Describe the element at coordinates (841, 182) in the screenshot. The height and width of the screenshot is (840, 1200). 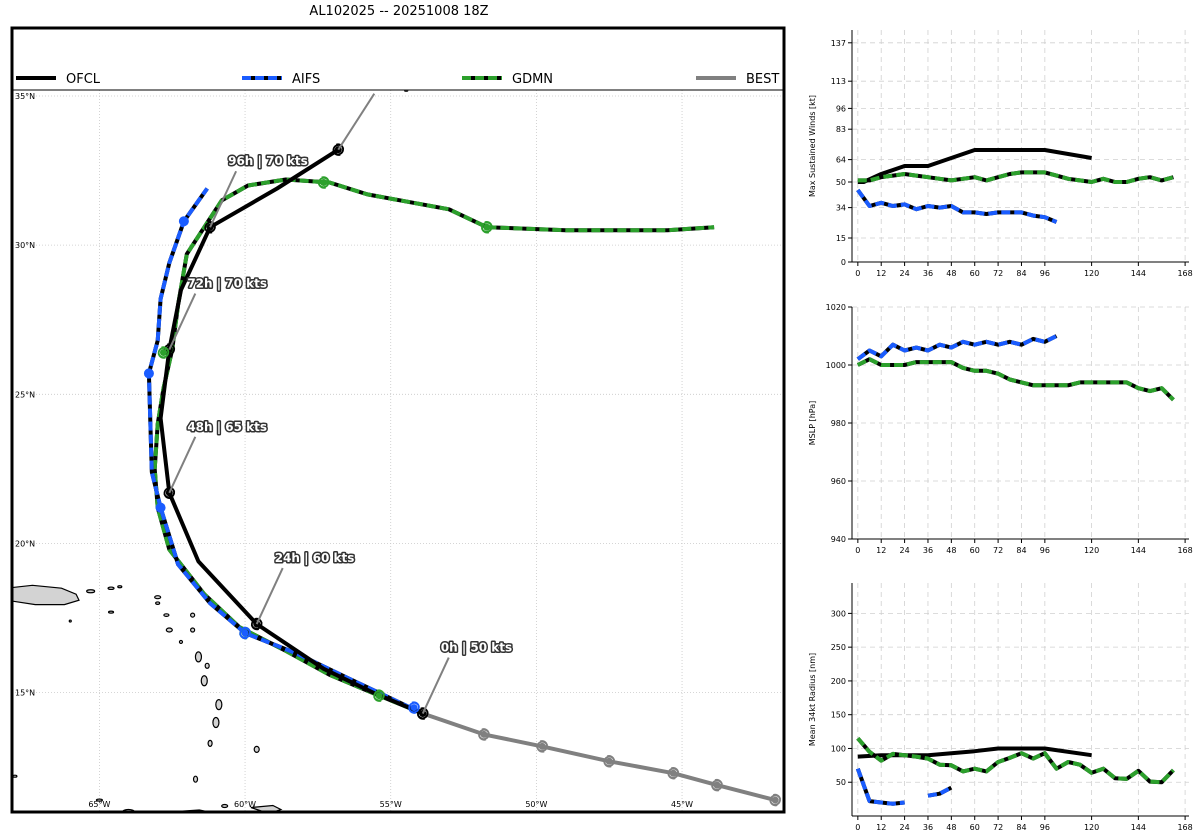
I see `panel-y-tick: 50` at that location.